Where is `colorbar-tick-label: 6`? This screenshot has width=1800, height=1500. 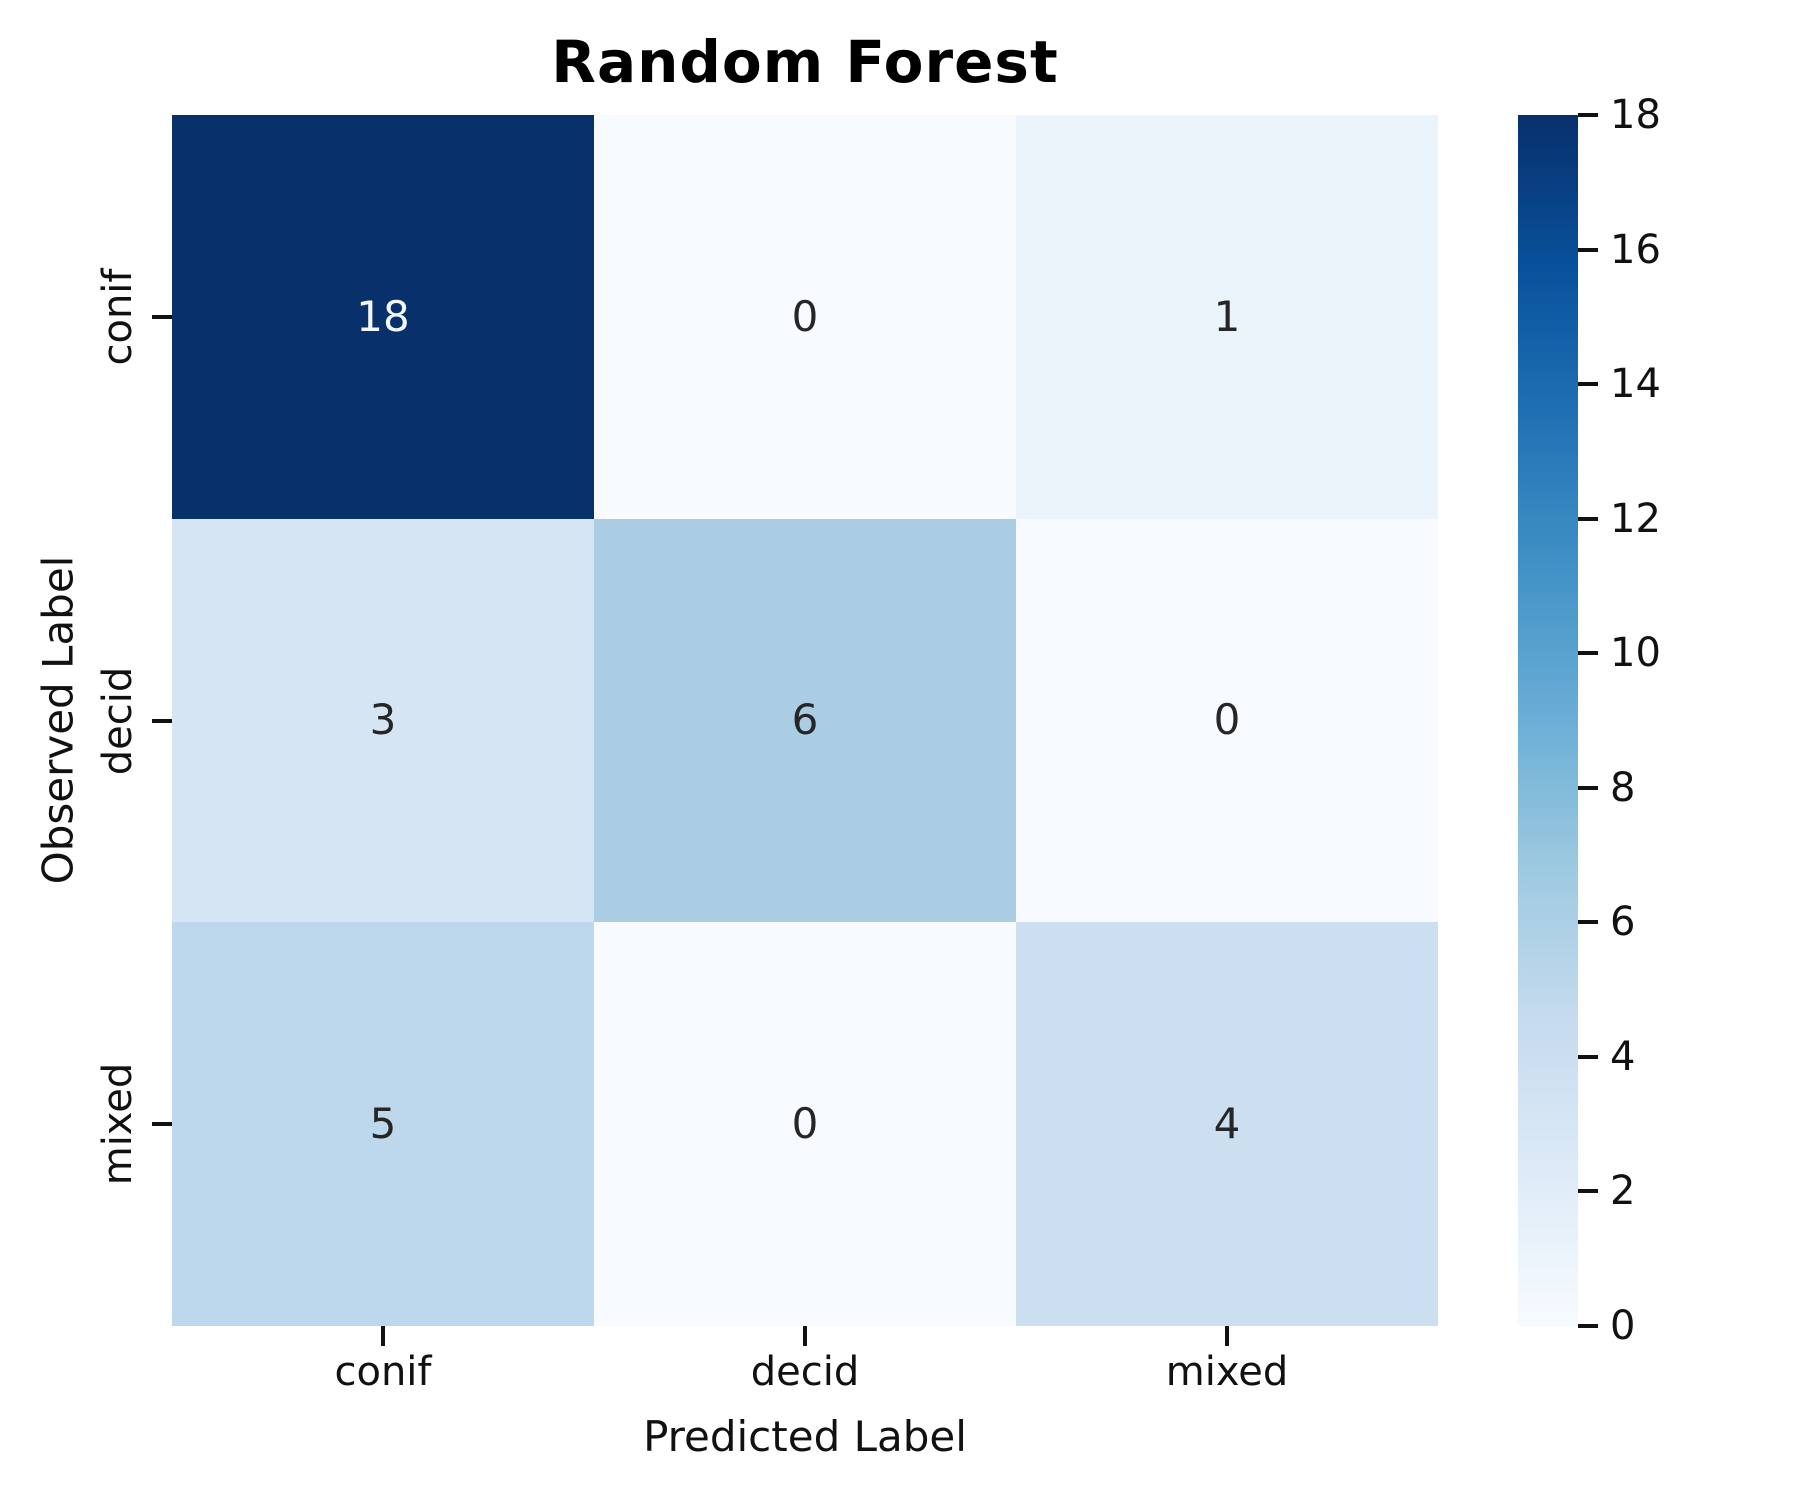 colorbar-tick-label: 6 is located at coordinates (1623, 922).